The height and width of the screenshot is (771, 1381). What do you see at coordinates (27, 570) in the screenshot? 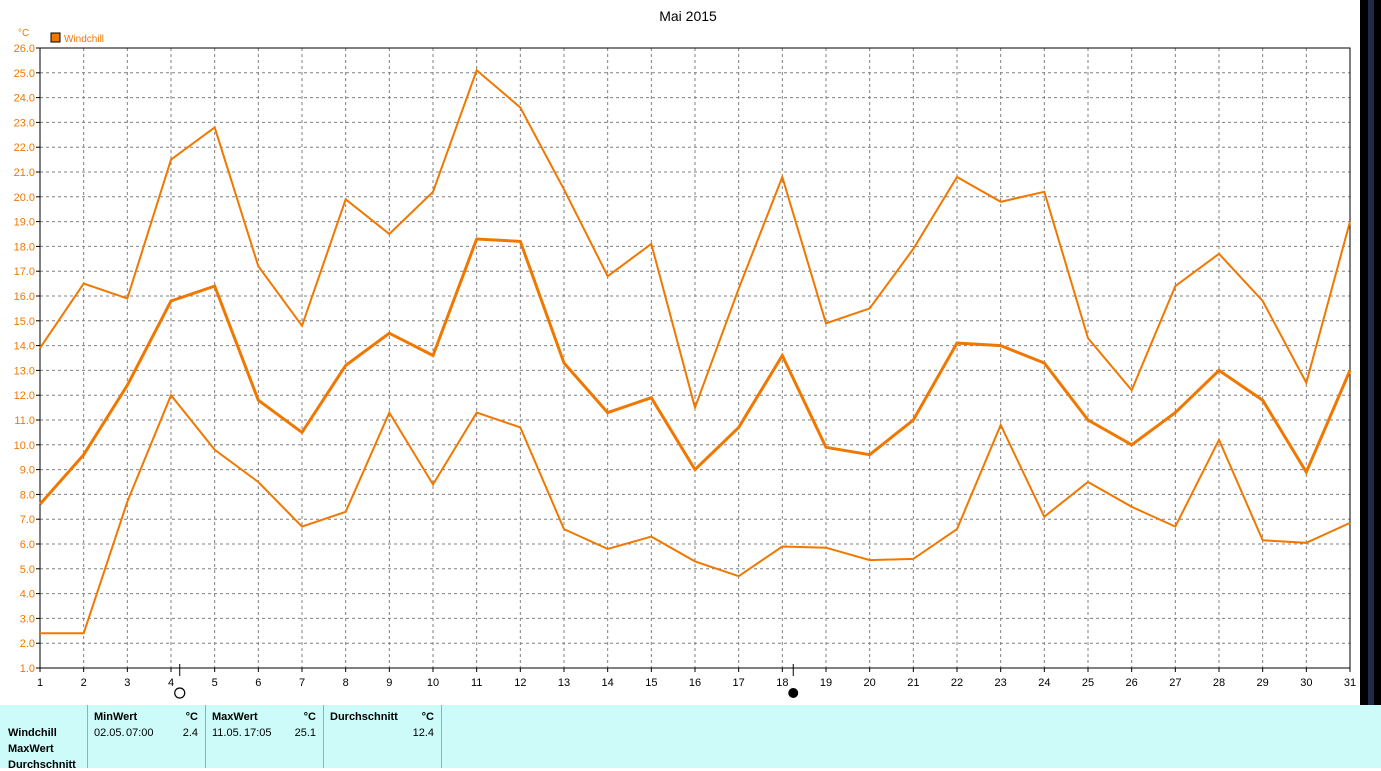
I see `y-tick-label: 5.0` at bounding box center [27, 570].